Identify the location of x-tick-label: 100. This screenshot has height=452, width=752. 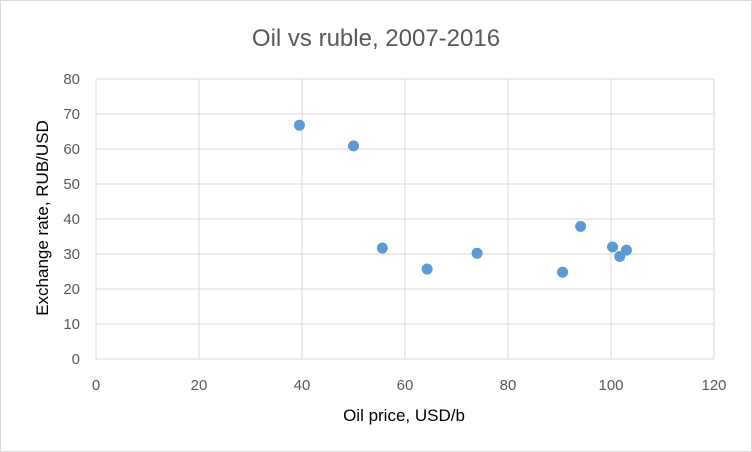
(610, 385).